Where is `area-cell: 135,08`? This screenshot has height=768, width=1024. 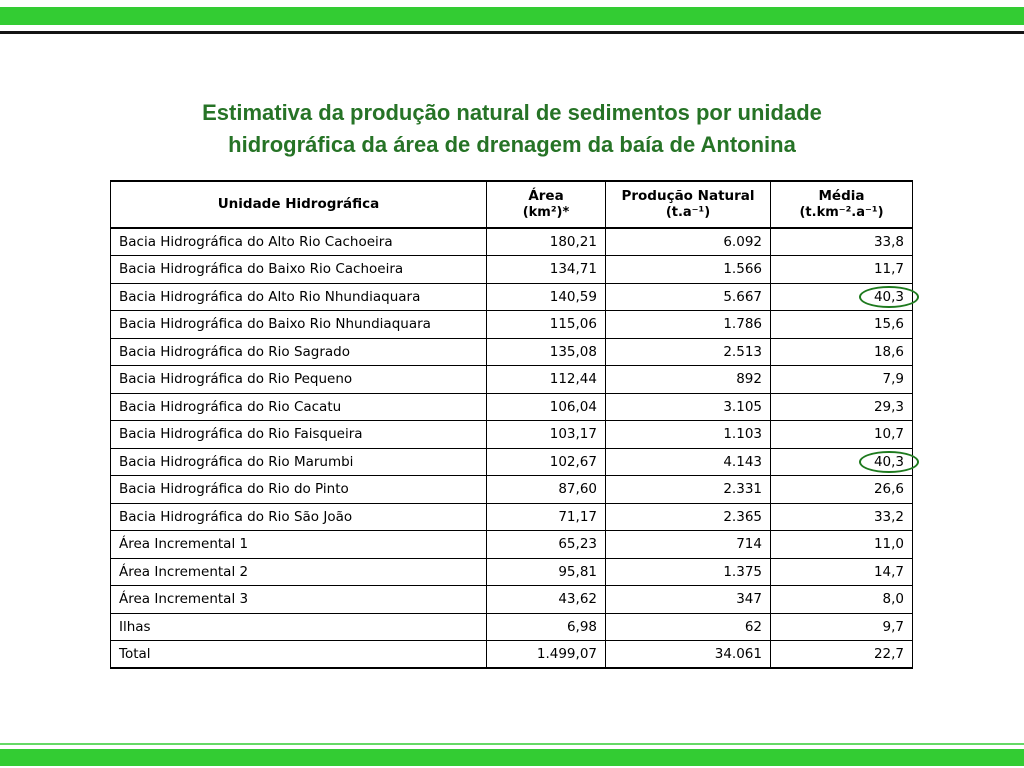
area-cell: 135,08 is located at coordinates (546, 351).